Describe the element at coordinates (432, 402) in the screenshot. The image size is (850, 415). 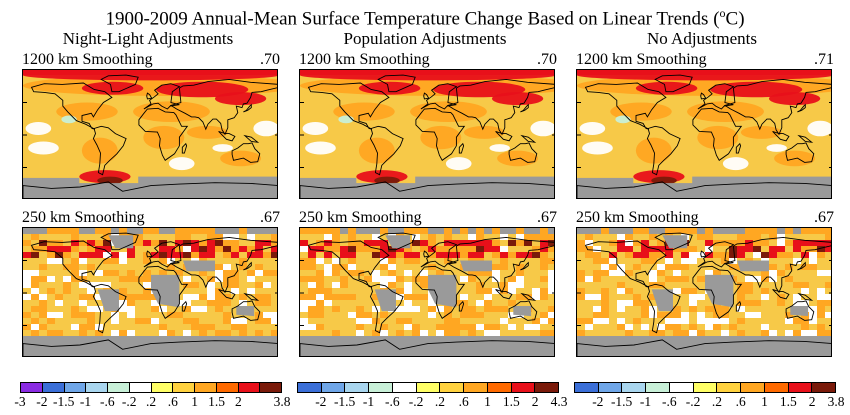
I see `colorbar-ticks-population: -2 -1.5 -1 -.6 -.2 .2 .6 1 1.5 2 4.3` at that location.